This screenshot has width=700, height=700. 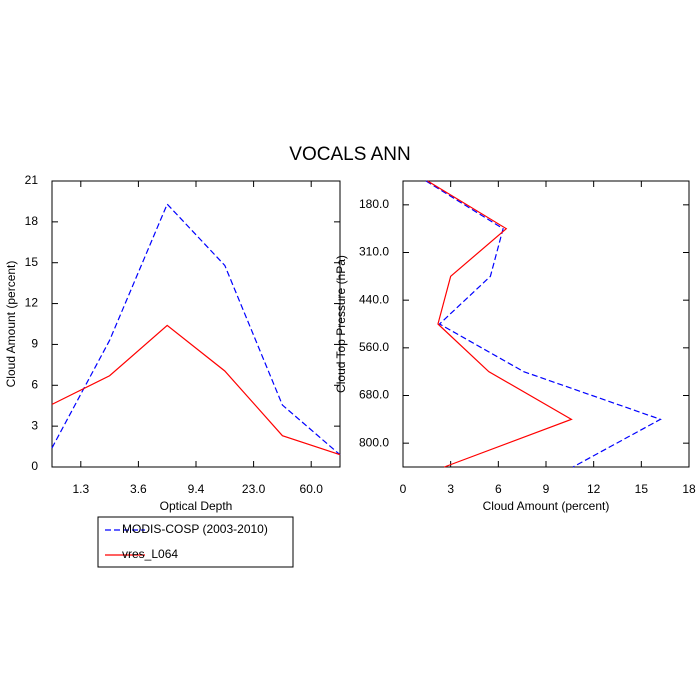 What do you see at coordinates (32, 221) in the screenshot?
I see `y-tick-label: 18` at bounding box center [32, 221].